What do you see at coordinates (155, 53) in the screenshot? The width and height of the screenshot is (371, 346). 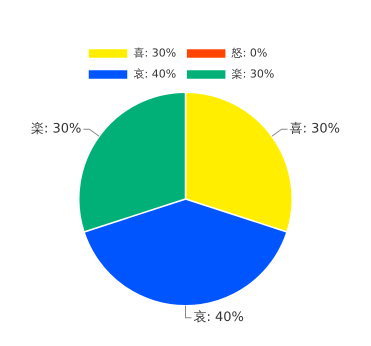 I see `legend-label: 喜: 30%` at bounding box center [155, 53].